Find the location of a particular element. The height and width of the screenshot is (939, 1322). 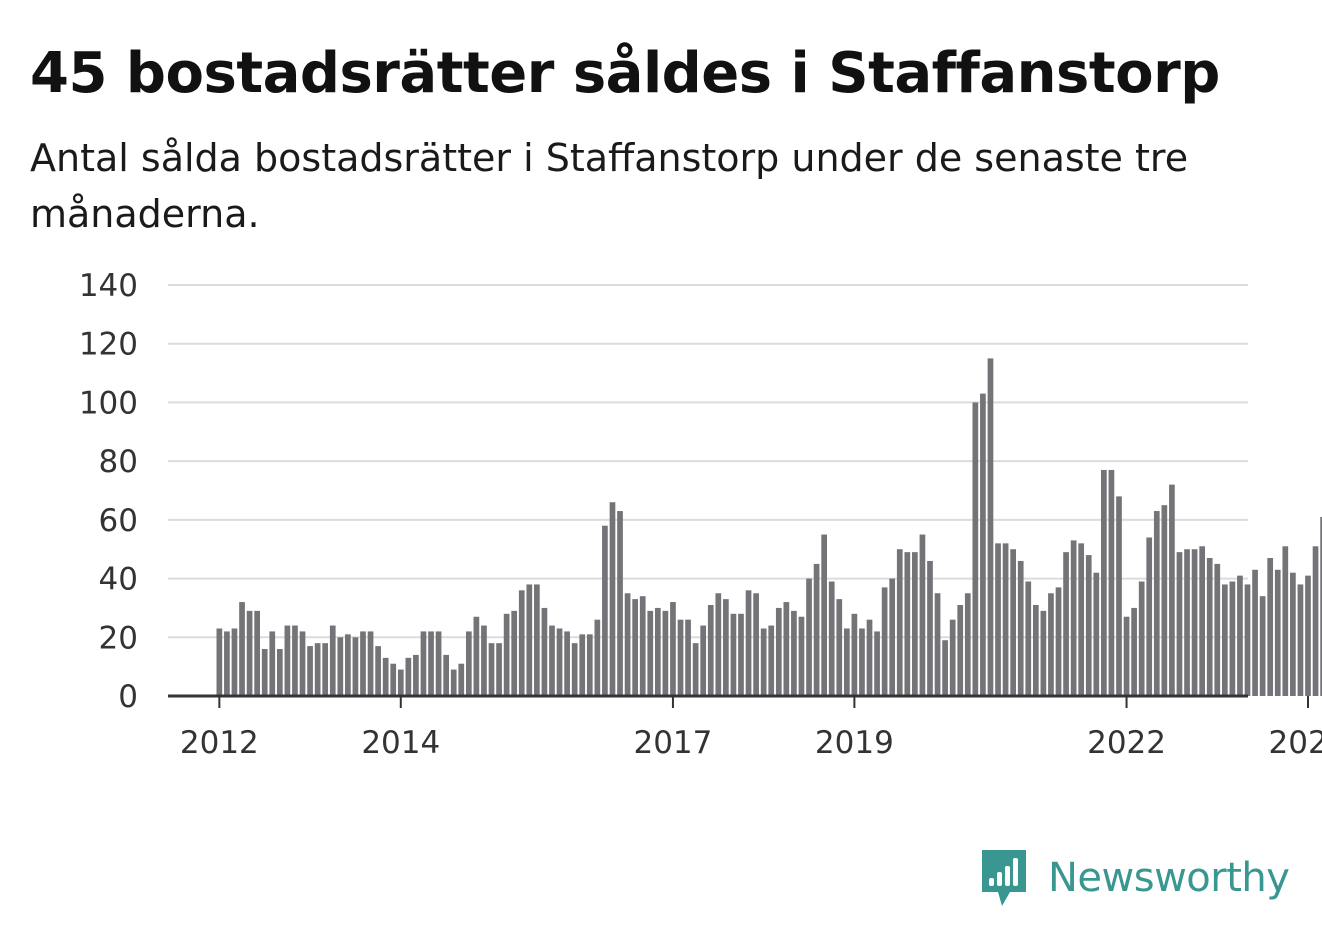

x-tick-label: 2017 is located at coordinates (672, 743).